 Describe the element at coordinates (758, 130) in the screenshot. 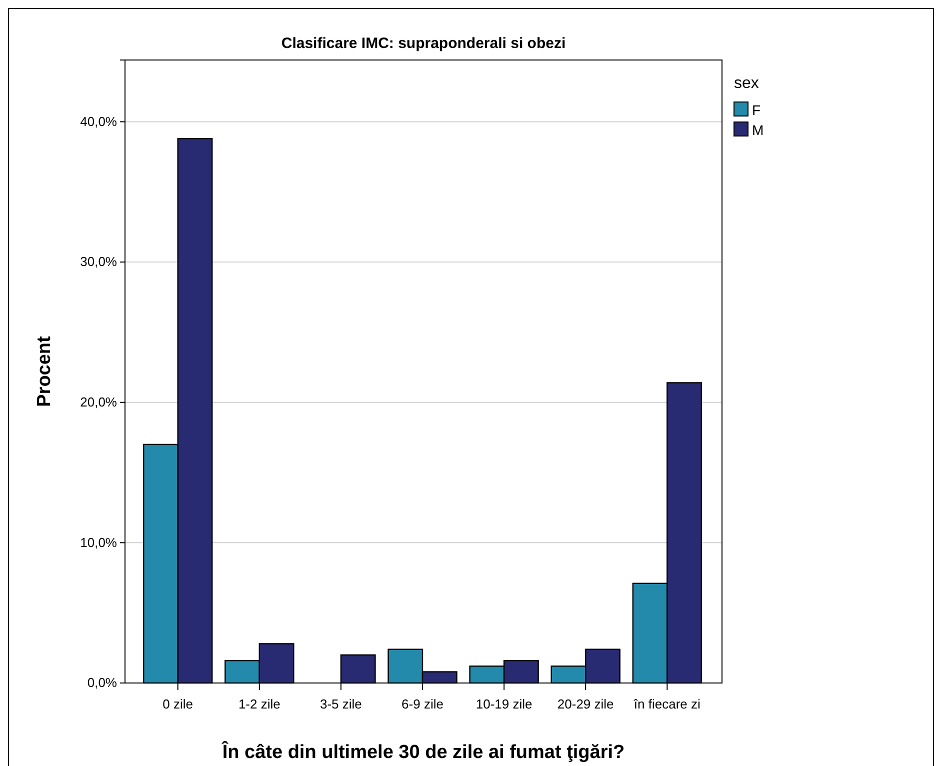

I see `legend-label: M` at that location.